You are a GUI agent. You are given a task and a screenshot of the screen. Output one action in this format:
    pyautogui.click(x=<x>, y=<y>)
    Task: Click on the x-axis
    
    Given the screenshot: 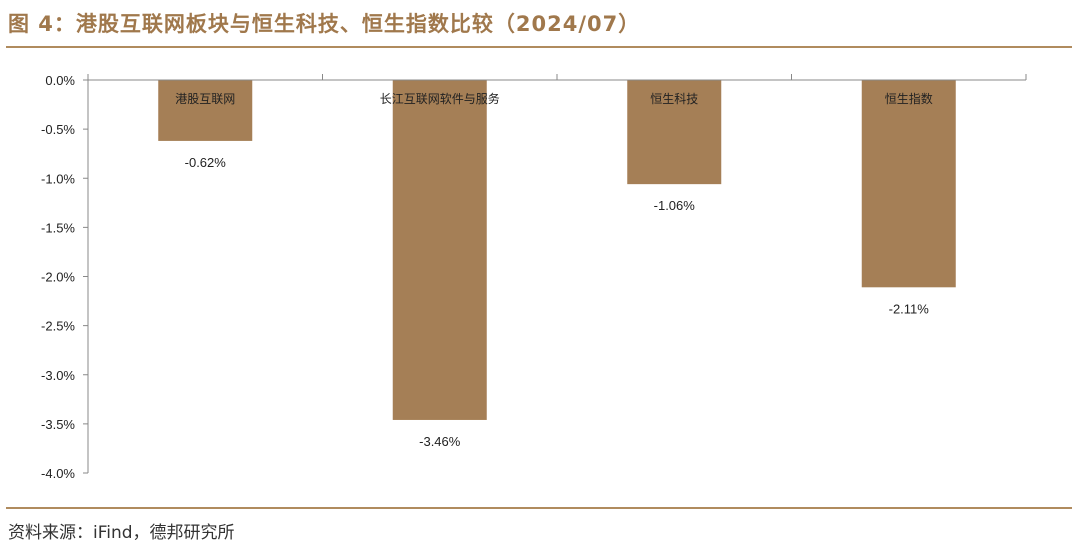 What is the action you would take?
    pyautogui.click(x=557, y=77)
    